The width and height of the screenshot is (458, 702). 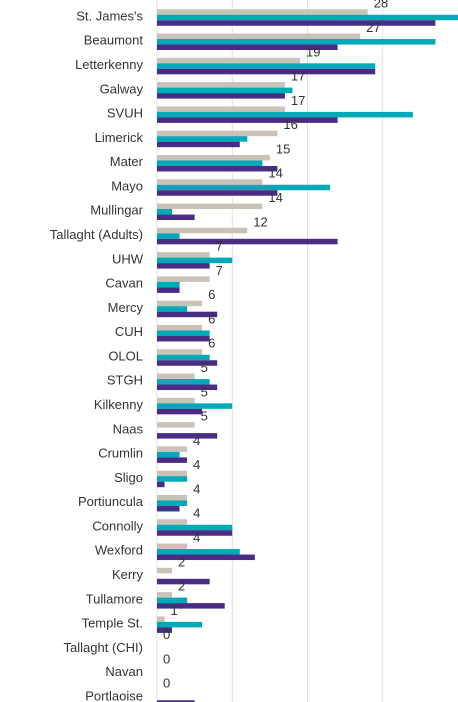 What do you see at coordinates (109, 64) in the screenshot?
I see `category-label: Letterkenny` at bounding box center [109, 64].